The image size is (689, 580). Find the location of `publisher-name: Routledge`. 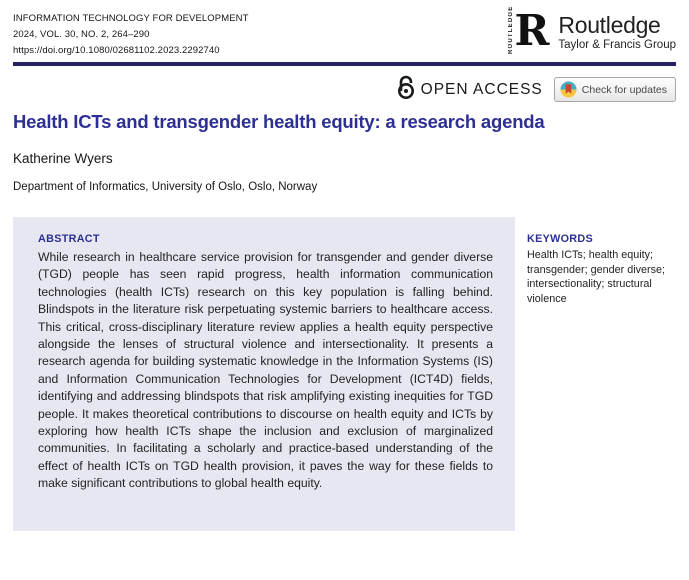

publisher-name: Routledge is located at coordinates (609, 25).